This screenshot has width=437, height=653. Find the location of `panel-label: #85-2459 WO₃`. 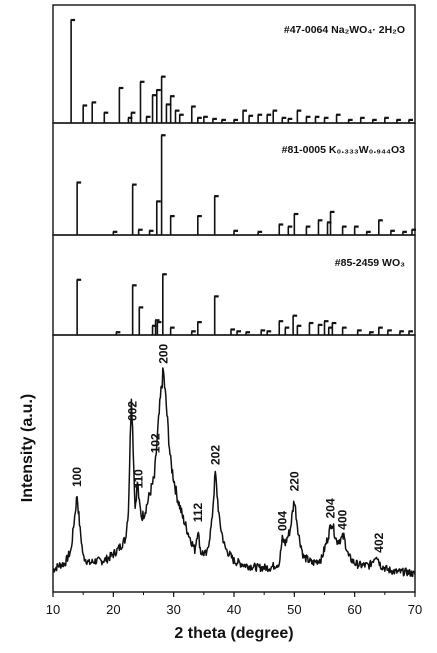

panel-label: #85-2459 WO₃ is located at coordinates (370, 263).